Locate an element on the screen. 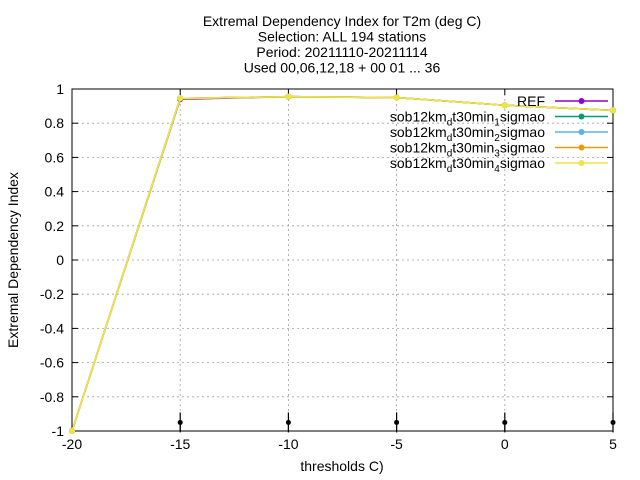 Image resolution: width=640 pixels, height=480 pixels. x-tick-label: -5 is located at coordinates (396, 444).